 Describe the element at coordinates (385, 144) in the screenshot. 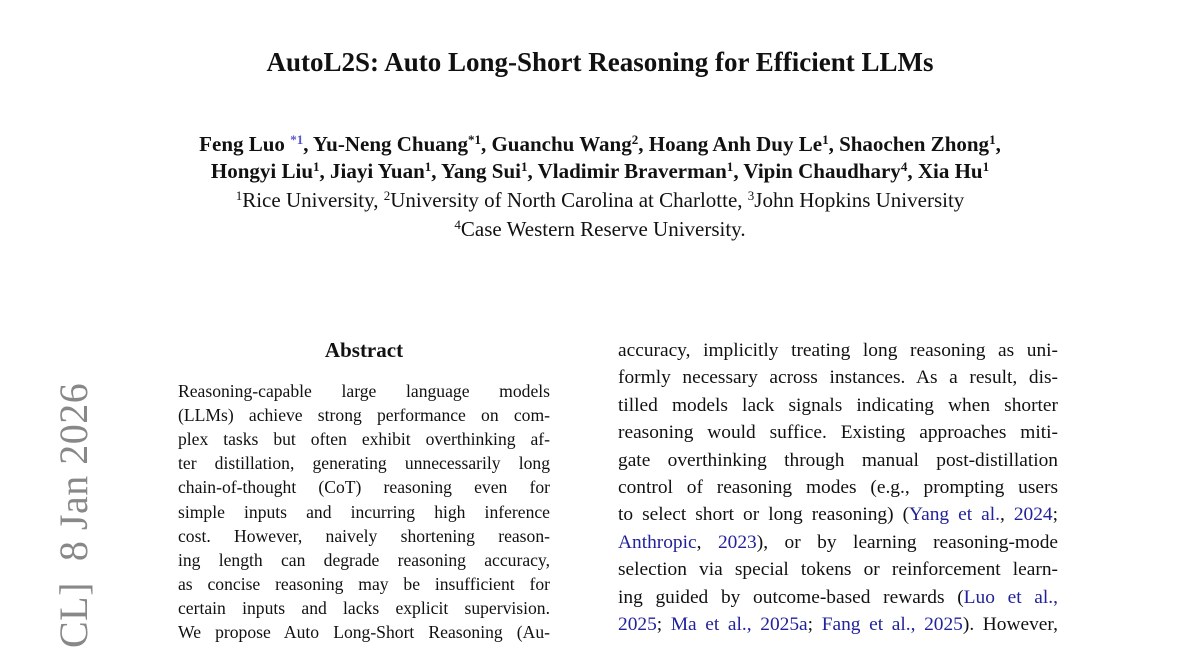

I see `author-name: , Yu-Neng Chuang` at that location.